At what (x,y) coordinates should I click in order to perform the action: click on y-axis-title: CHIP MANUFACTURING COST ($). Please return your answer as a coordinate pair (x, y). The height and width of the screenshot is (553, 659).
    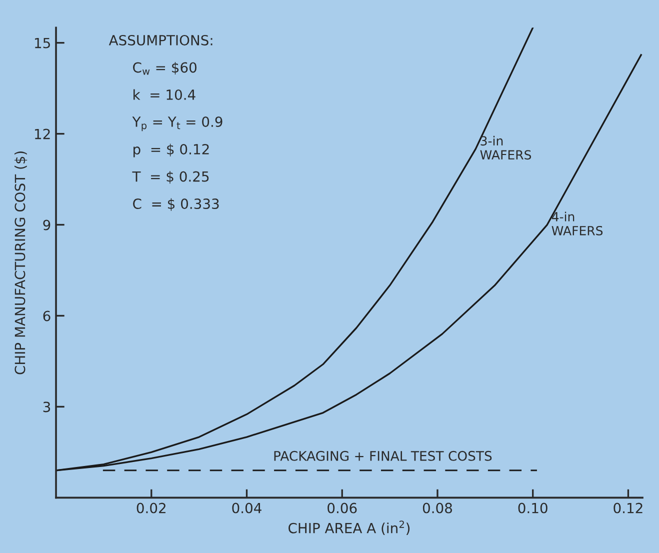
    Looking at the image, I should click on (21, 263).